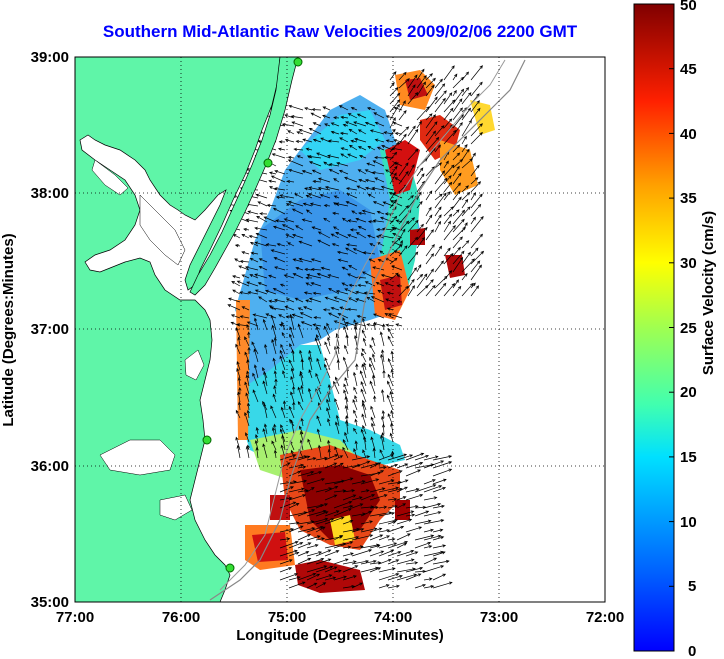 This screenshot has width=724, height=659. What do you see at coordinates (708, 293) in the screenshot?
I see `colorbar-label: Surface Velocity (cm/s)` at bounding box center [708, 293].